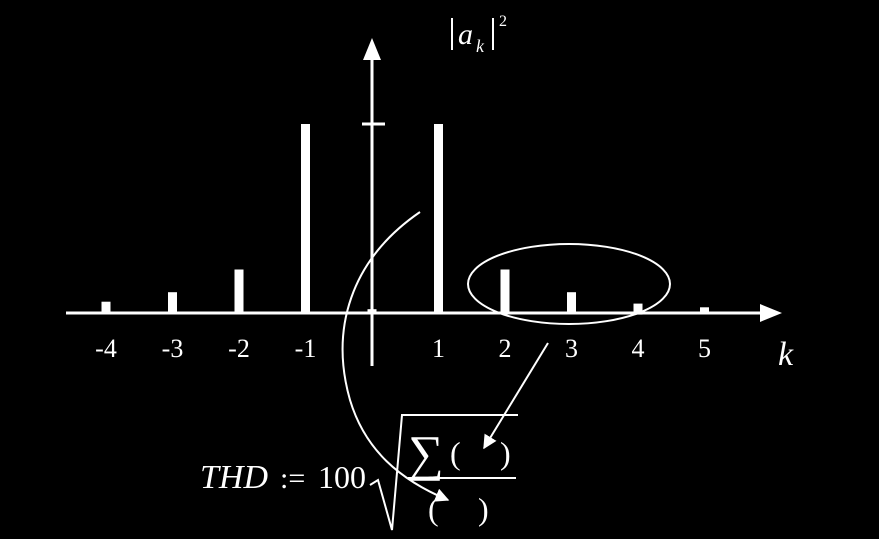  I want to click on tick-label: -2, so click(239, 348).